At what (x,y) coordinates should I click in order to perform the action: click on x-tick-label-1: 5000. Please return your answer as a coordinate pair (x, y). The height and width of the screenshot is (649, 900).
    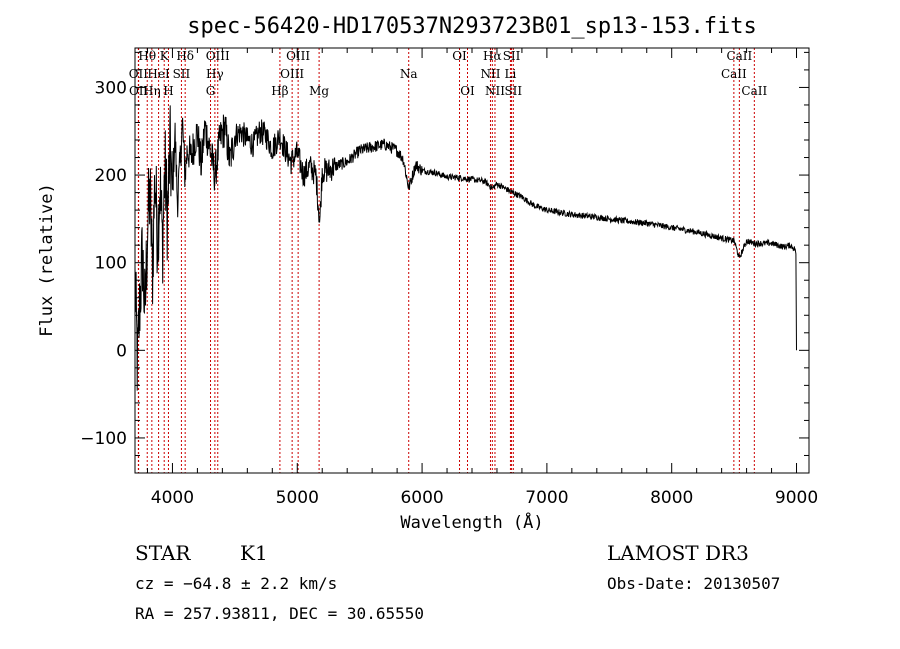
    Looking at the image, I should click on (297, 498).